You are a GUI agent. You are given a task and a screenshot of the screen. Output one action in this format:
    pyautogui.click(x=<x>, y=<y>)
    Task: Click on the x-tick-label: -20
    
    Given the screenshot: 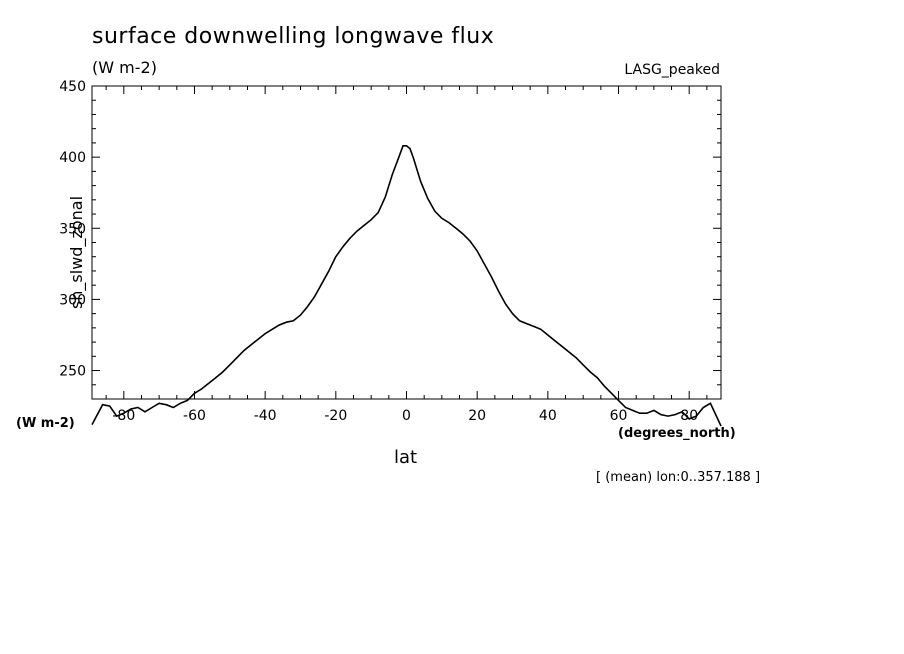 What is the action you would take?
    pyautogui.click(x=335, y=416)
    